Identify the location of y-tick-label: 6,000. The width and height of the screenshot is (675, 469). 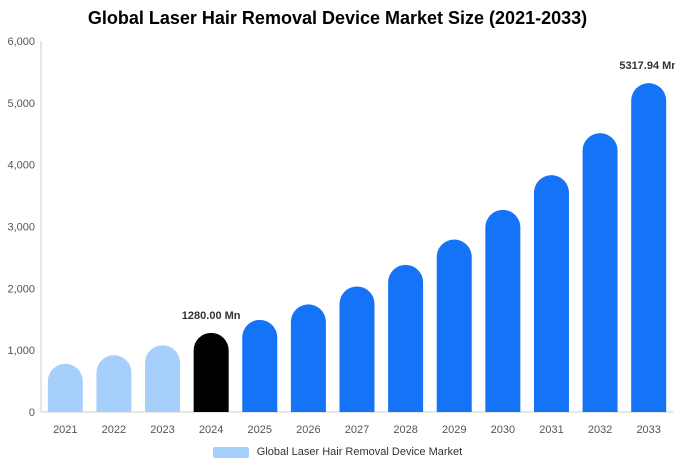
(21, 42).